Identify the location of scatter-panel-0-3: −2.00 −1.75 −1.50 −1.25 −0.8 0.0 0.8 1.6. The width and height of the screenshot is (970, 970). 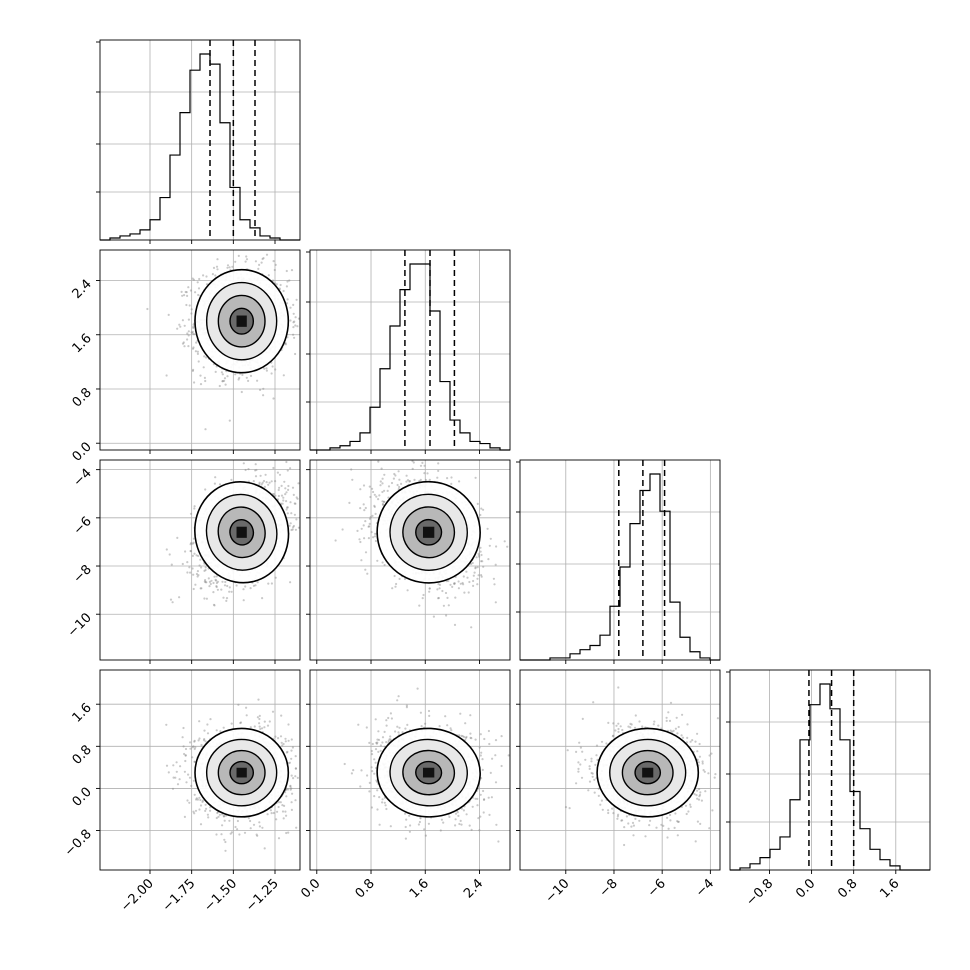
(181, 792).